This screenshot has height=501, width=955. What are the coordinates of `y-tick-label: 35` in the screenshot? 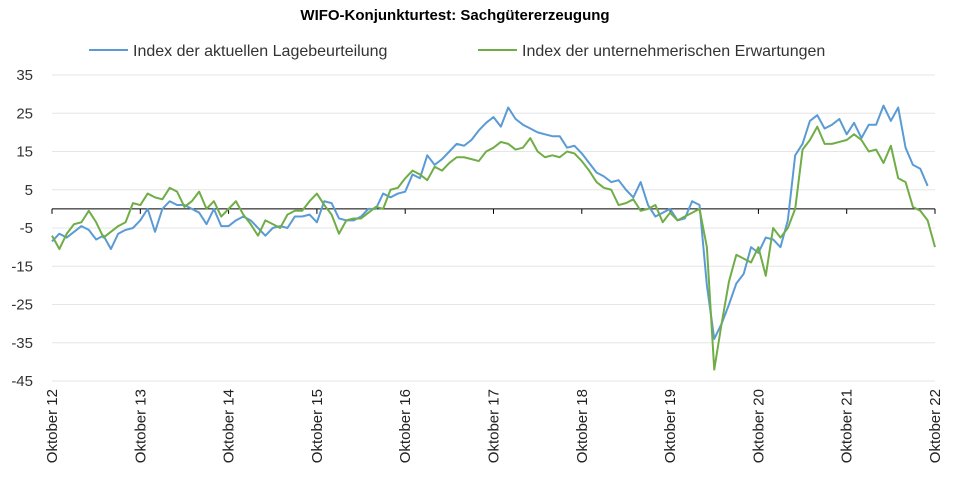 It's located at (24, 75).